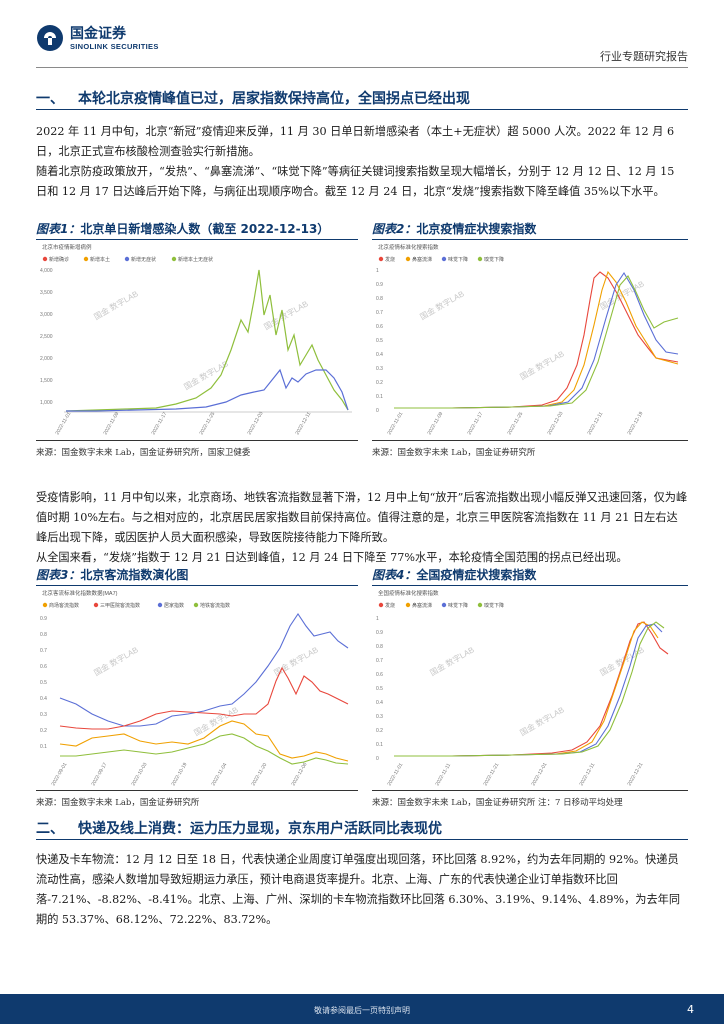  I want to click on figure-caption: 北京疫情症状搜索指数, so click(476, 229).